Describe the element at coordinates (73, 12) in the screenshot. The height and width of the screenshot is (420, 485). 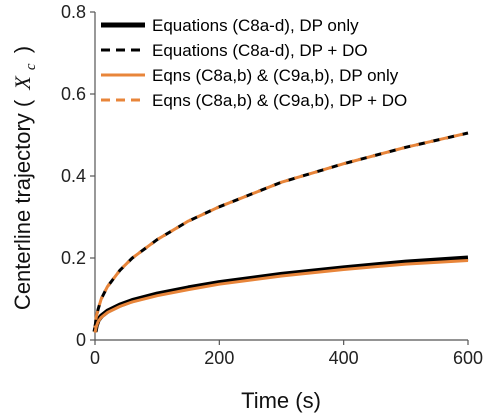
I see `y-tick-label: 0.8` at that location.